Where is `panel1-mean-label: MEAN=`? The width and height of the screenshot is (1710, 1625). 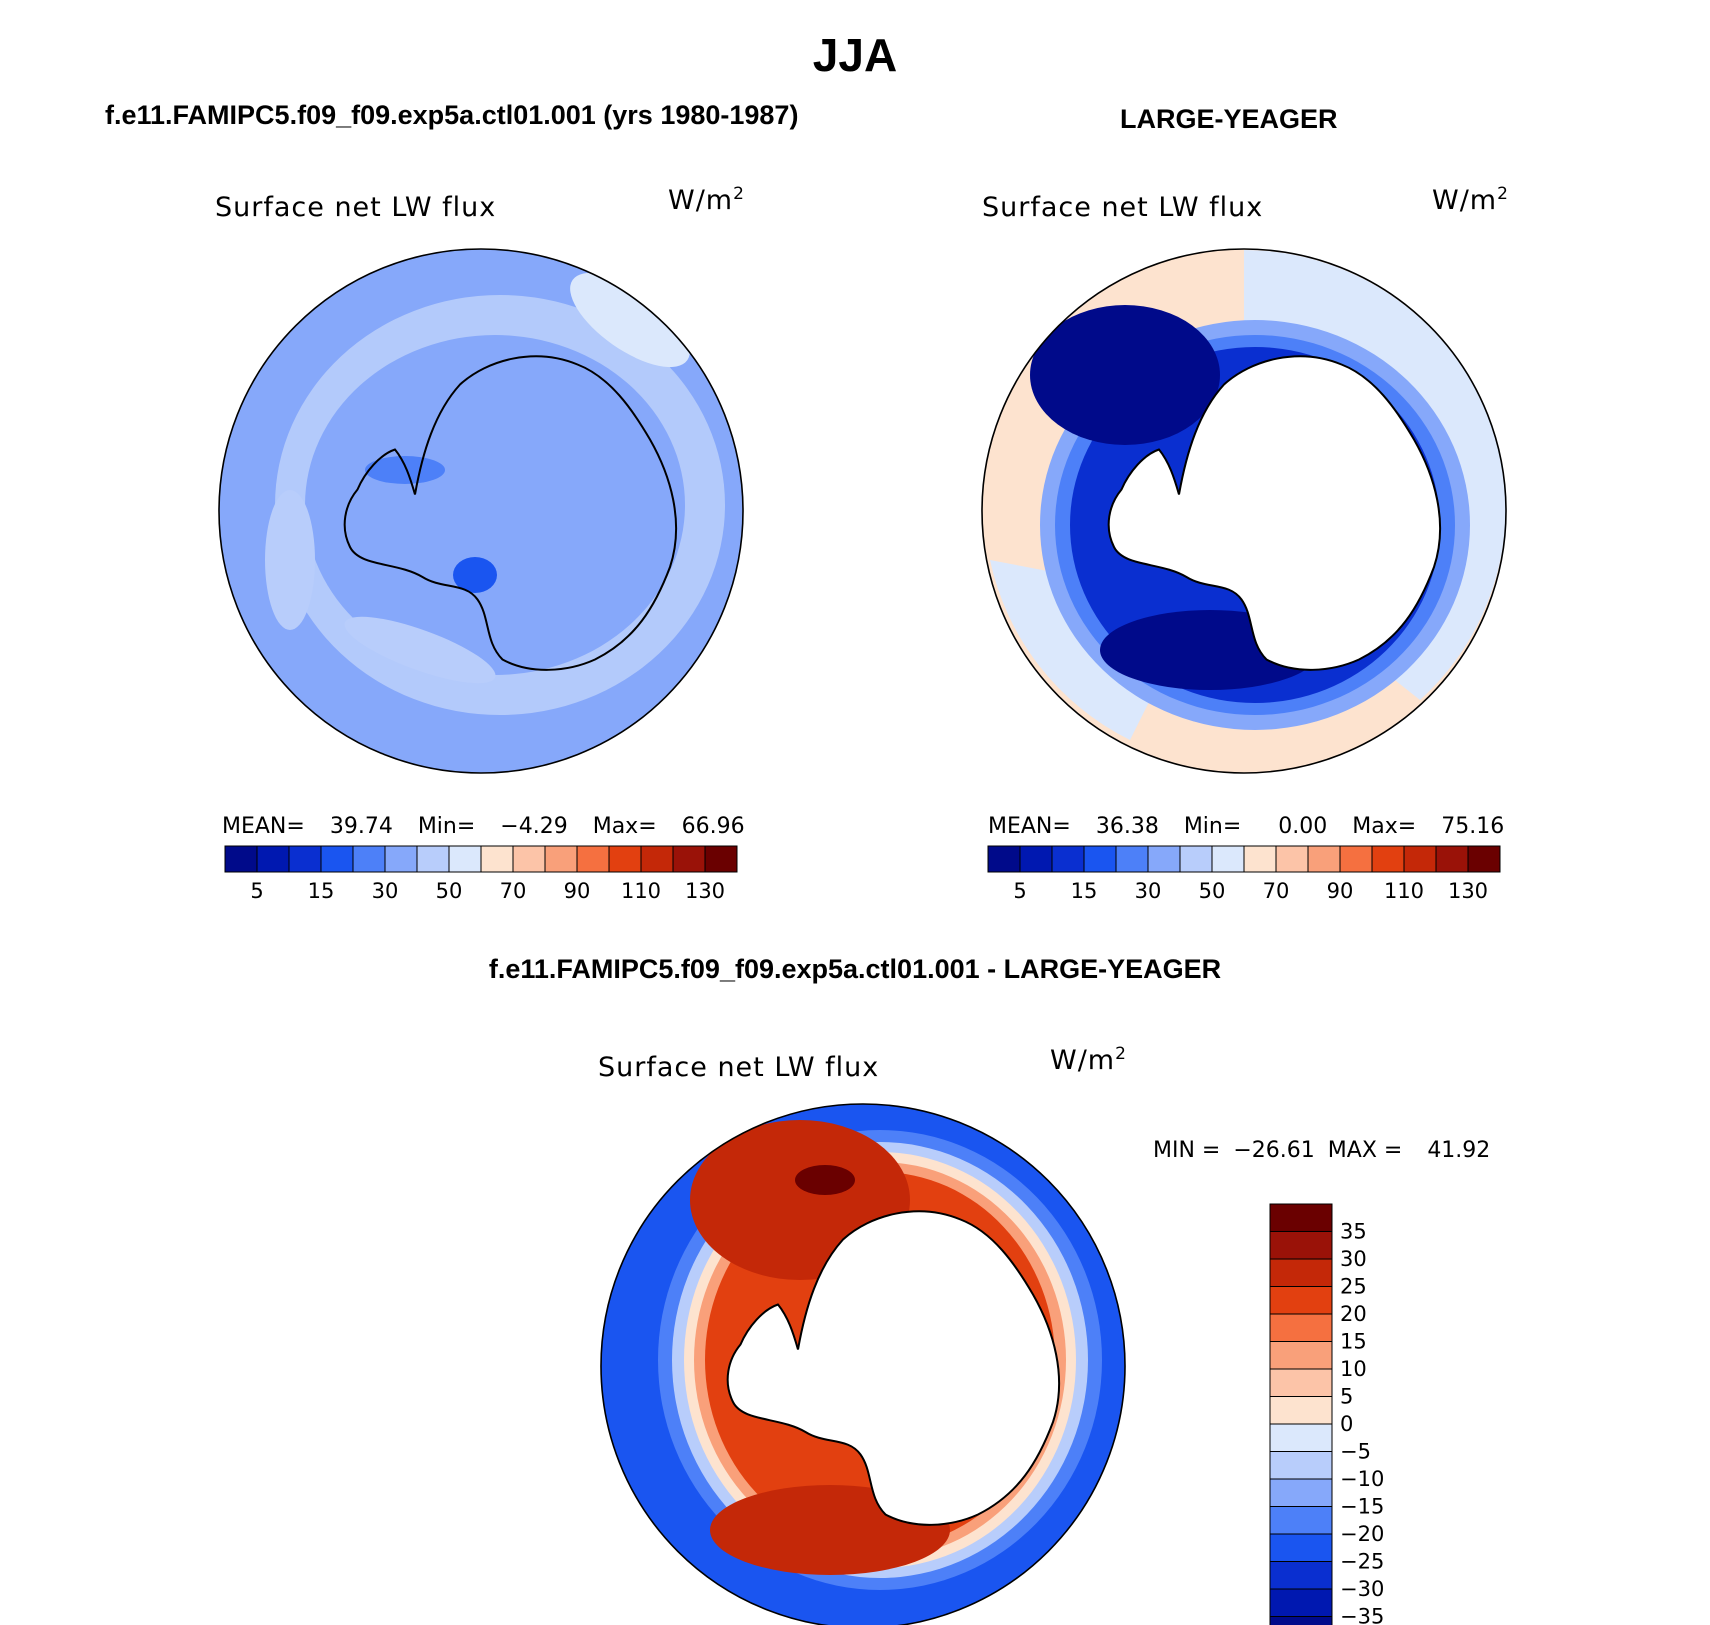 panel1-mean-label: MEAN= is located at coordinates (263, 826).